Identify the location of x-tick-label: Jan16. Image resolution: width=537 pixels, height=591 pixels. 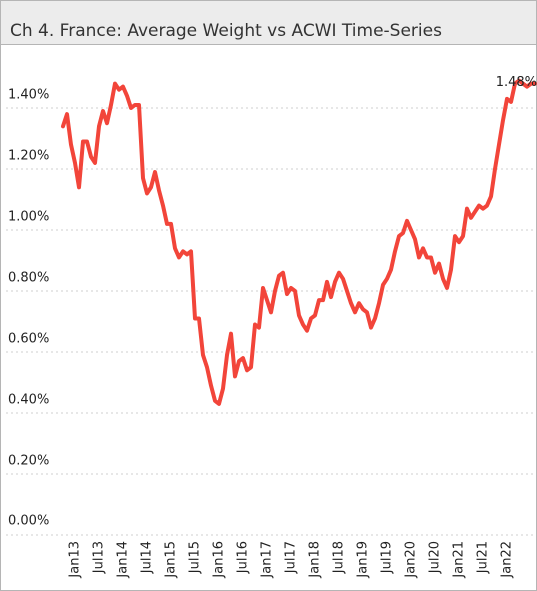
(219, 560).